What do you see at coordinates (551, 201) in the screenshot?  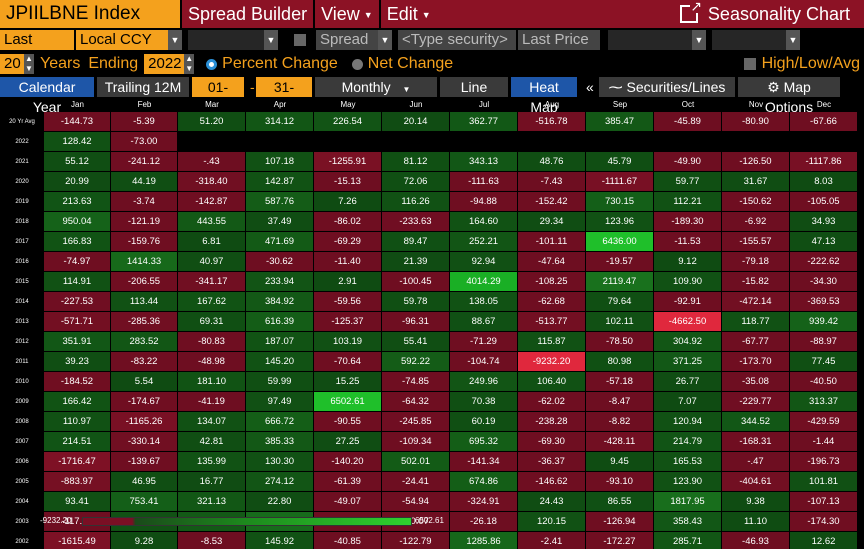 I see `heat-map-cell: -152.42` at bounding box center [551, 201].